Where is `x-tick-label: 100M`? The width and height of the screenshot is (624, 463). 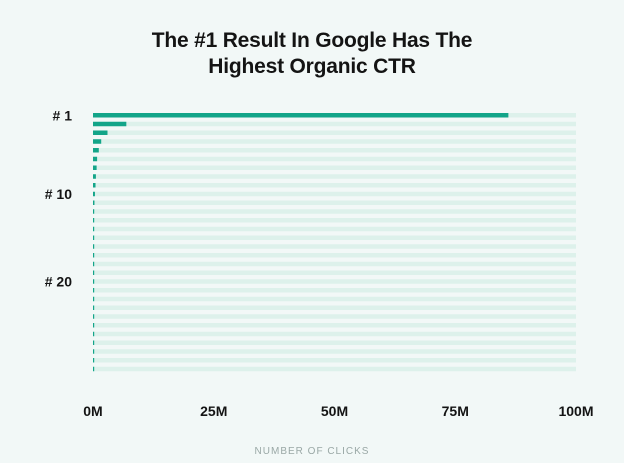
x-tick-label: 100M is located at coordinates (575, 411).